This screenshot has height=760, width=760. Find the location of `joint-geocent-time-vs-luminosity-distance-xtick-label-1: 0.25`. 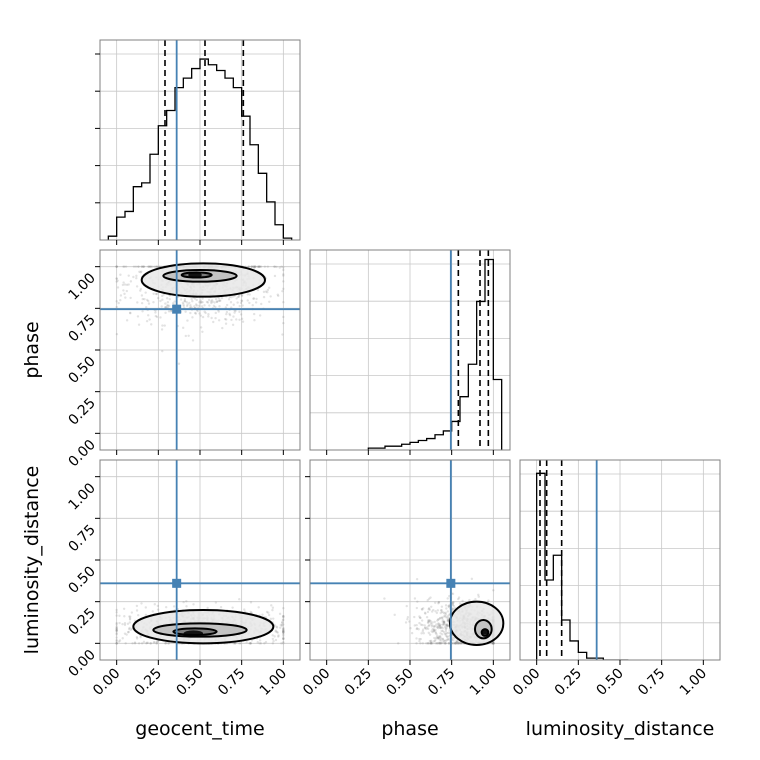

joint-geocent-time-vs-luminosity-distance-xtick-label-1: 0.25 is located at coordinates (148, 682).